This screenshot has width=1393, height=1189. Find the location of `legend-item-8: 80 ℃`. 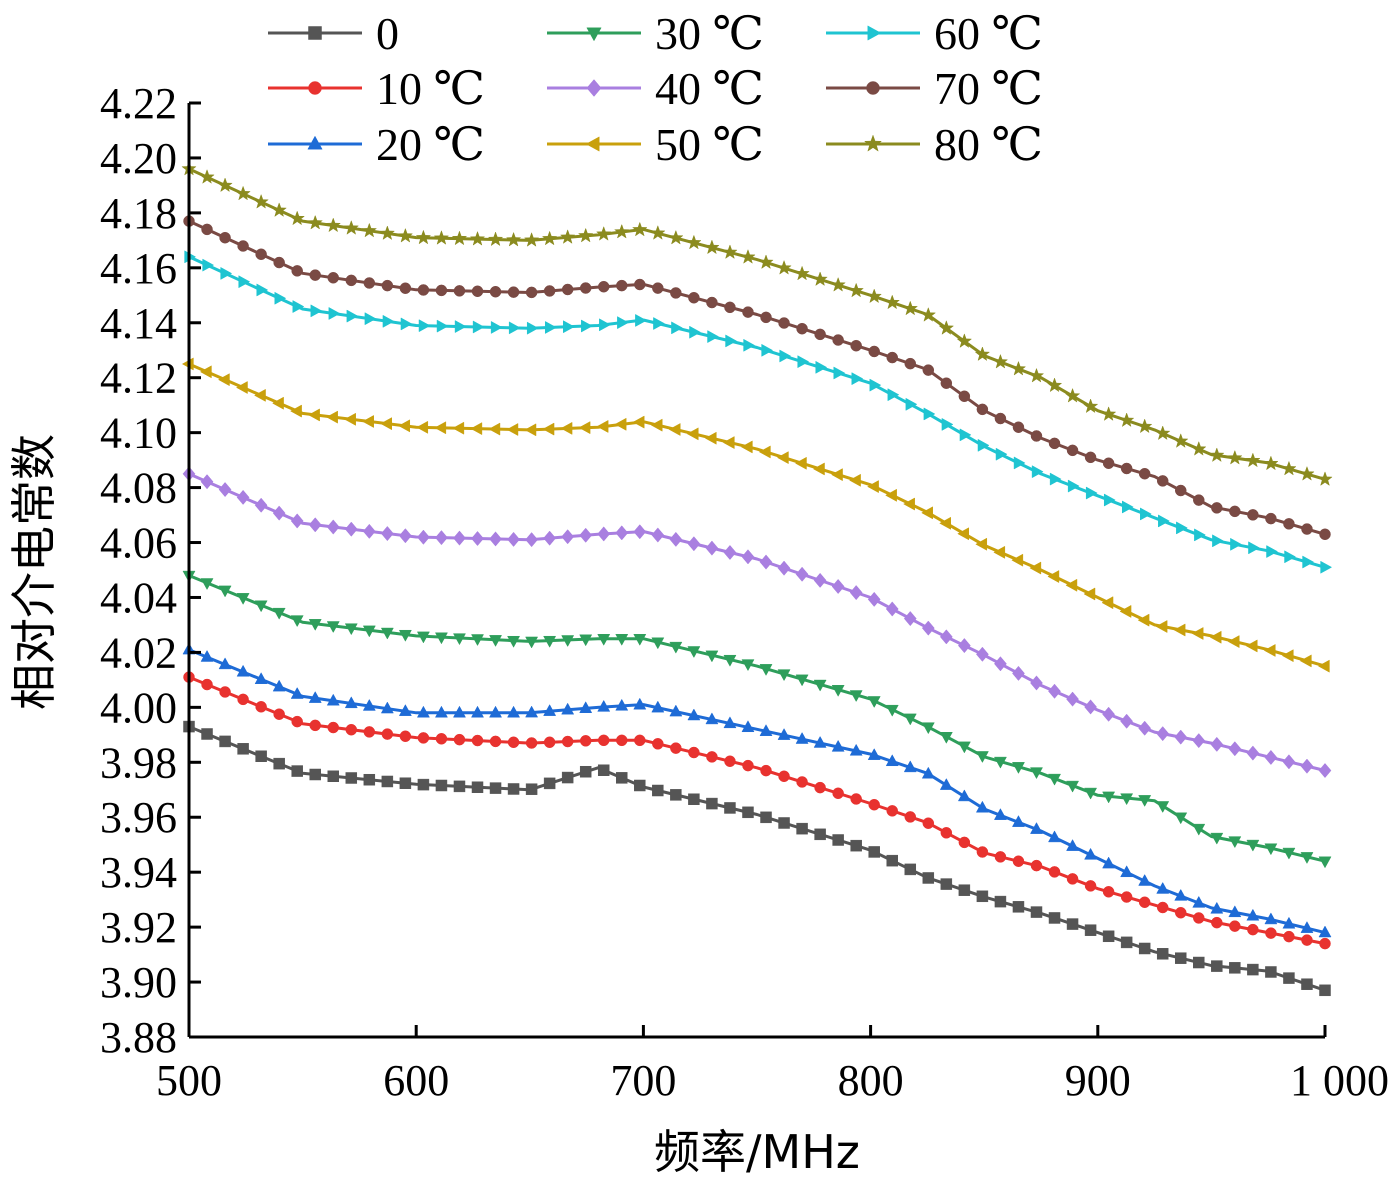

legend-item-8: 80 ℃ is located at coordinates (934, 144).